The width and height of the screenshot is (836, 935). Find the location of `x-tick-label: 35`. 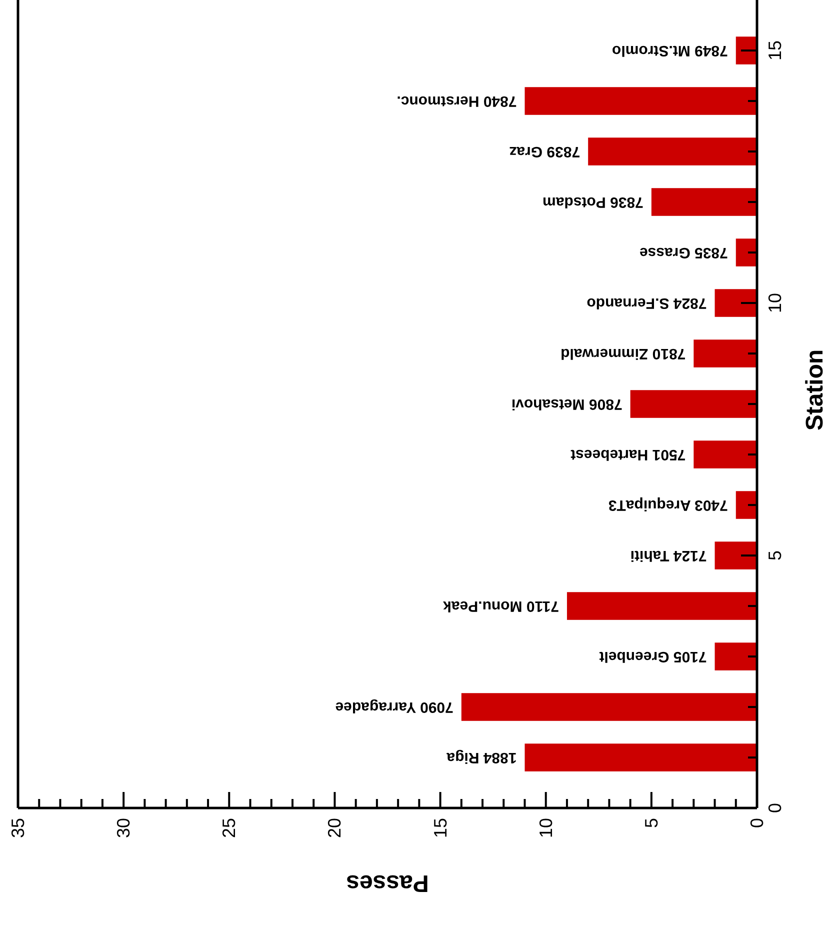

x-tick-label: 35 is located at coordinates (18, 828).